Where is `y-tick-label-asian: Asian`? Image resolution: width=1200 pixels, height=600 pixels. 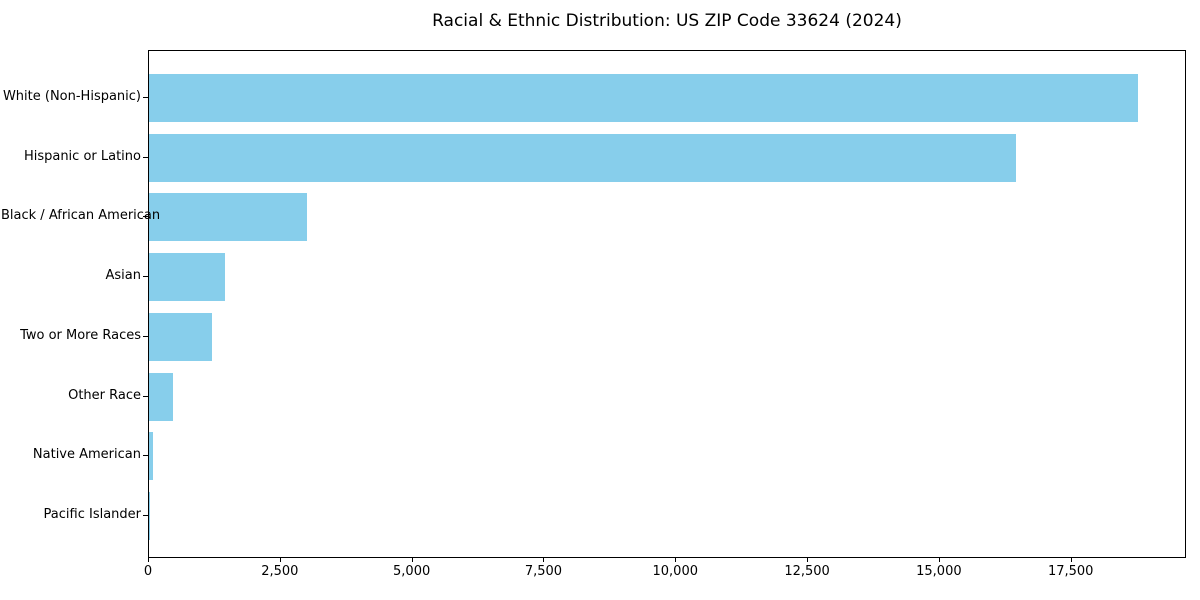 y-tick-label-asian: Asian is located at coordinates (123, 276).